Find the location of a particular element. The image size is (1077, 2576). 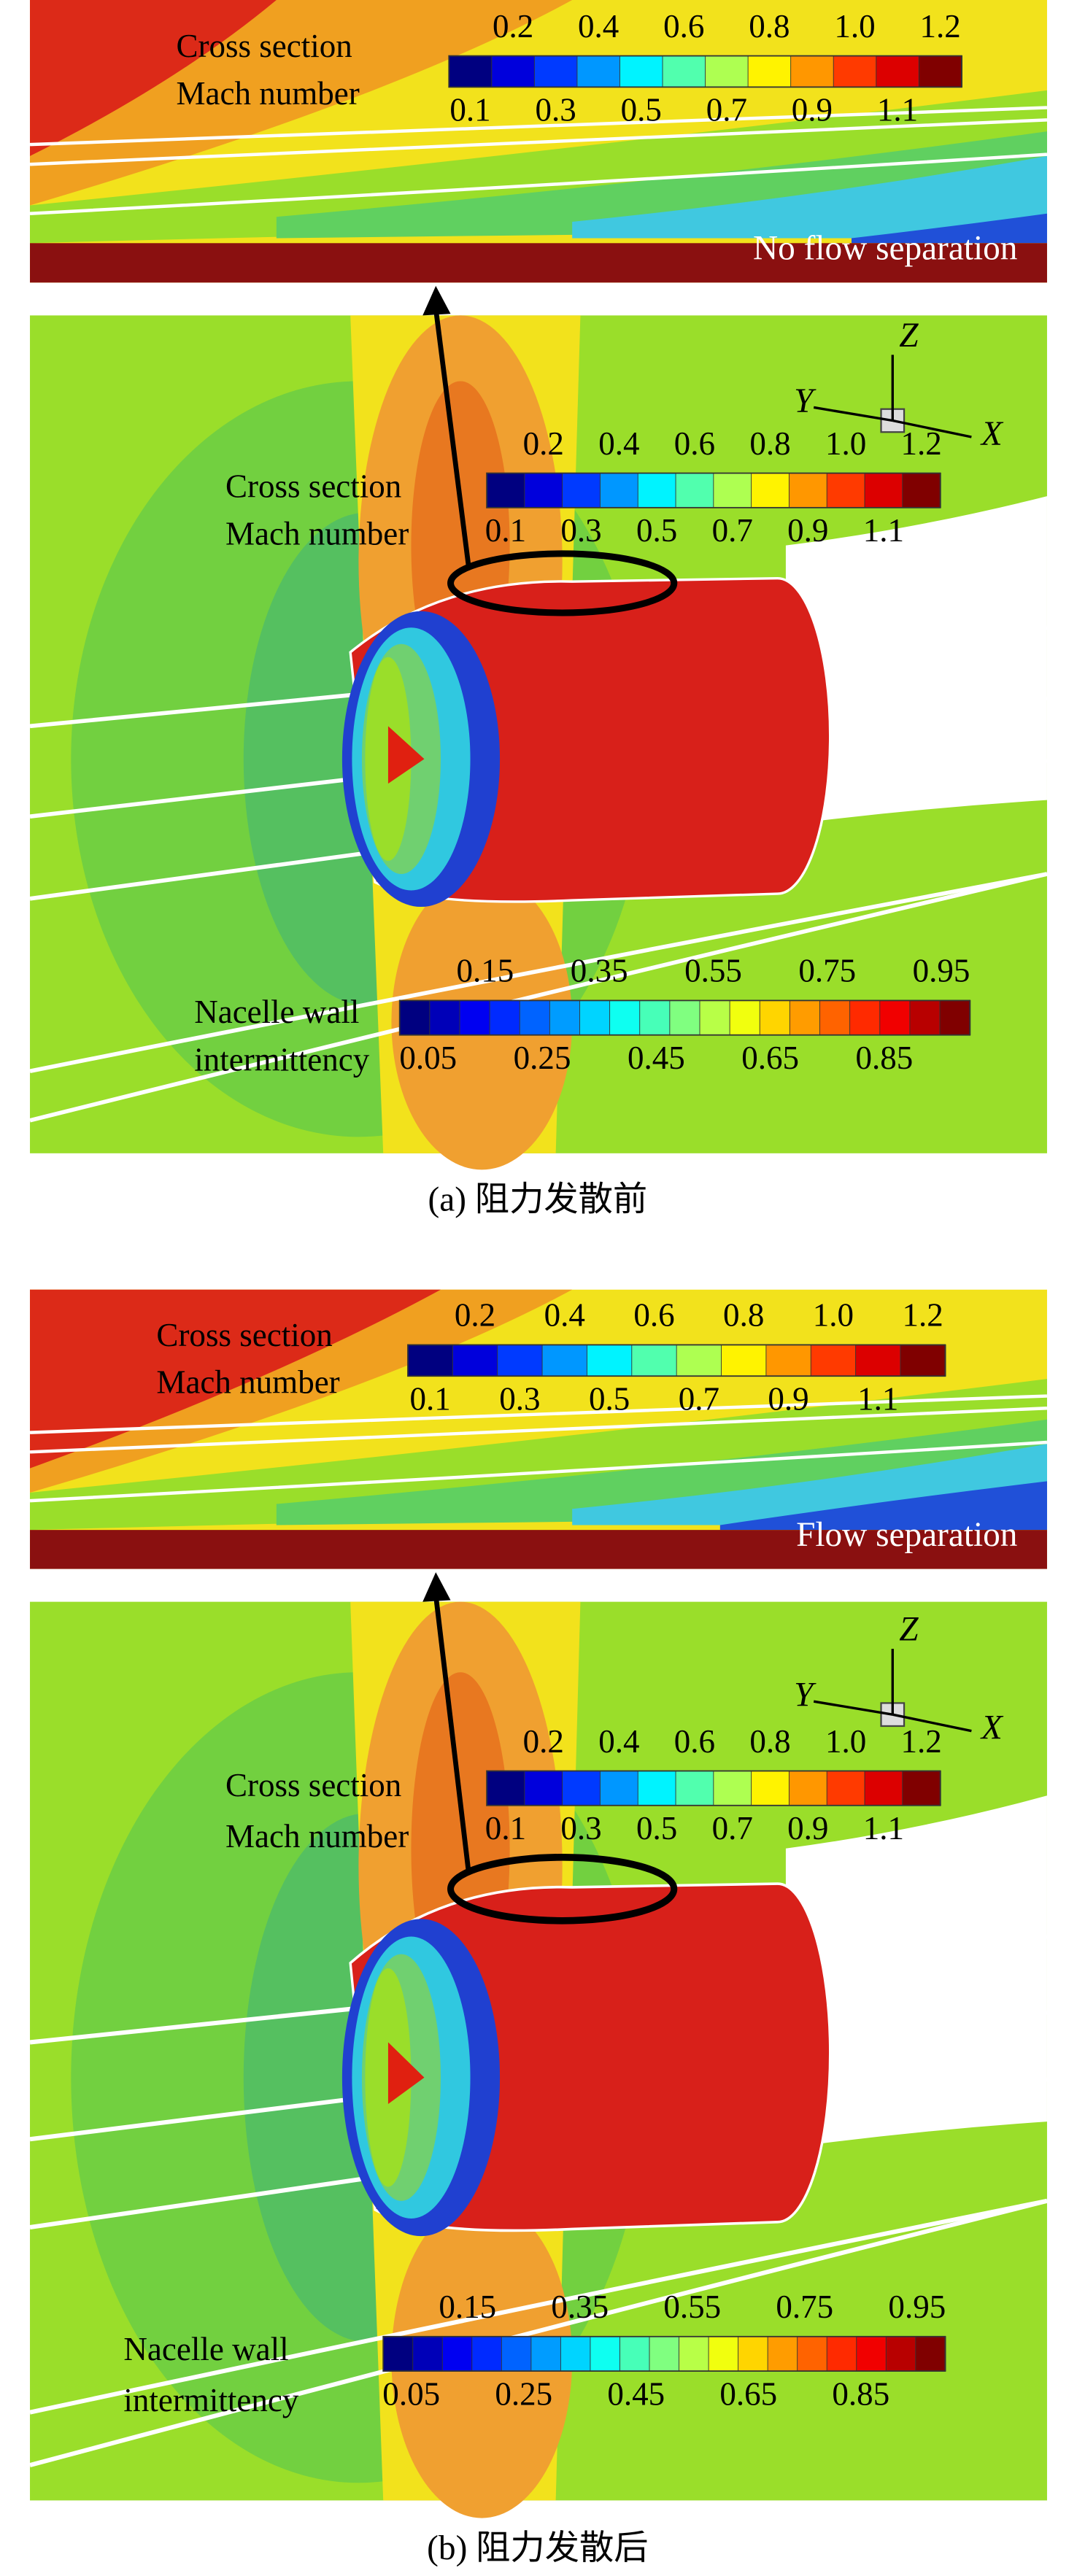

legend-title: Cross section is located at coordinates (313, 486).